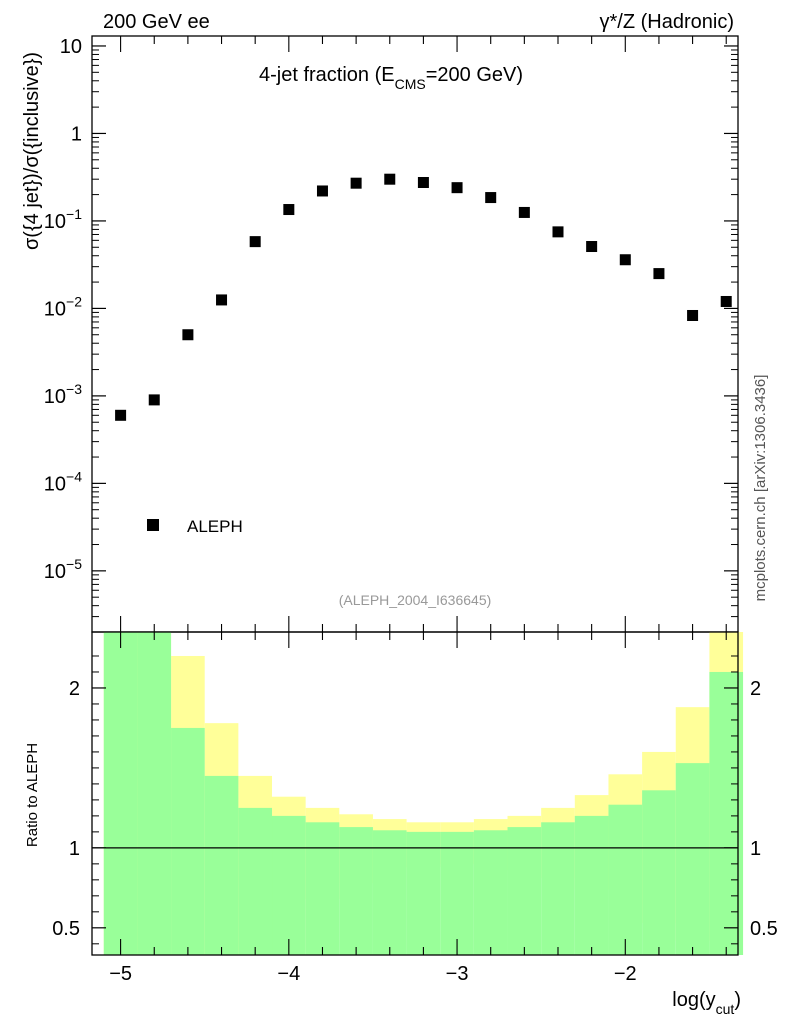 The image size is (786, 1029). Describe the element at coordinates (737, 1000) in the screenshot. I see `x-label-tail: )` at that location.